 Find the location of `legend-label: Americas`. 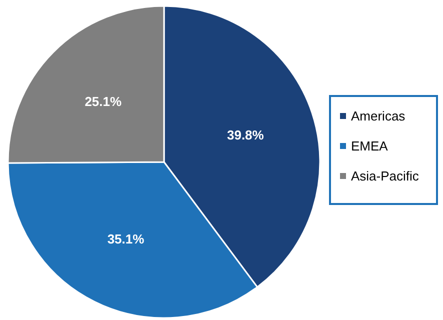

legend-label: Americas is located at coordinates (378, 116).